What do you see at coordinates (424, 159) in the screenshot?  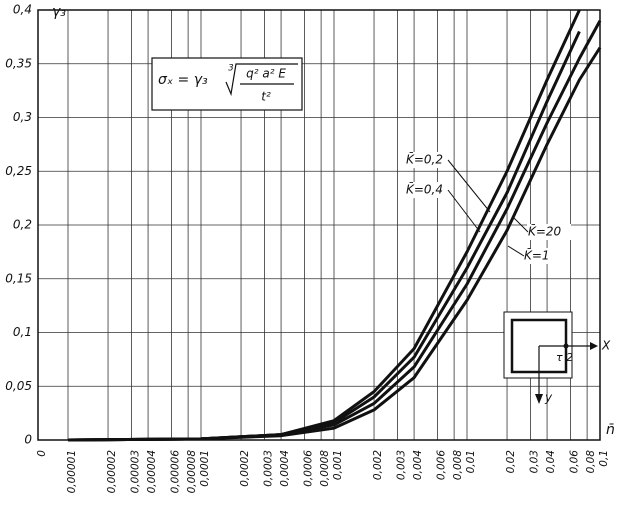 I see `series-label: K̄=0,2` at bounding box center [424, 159].